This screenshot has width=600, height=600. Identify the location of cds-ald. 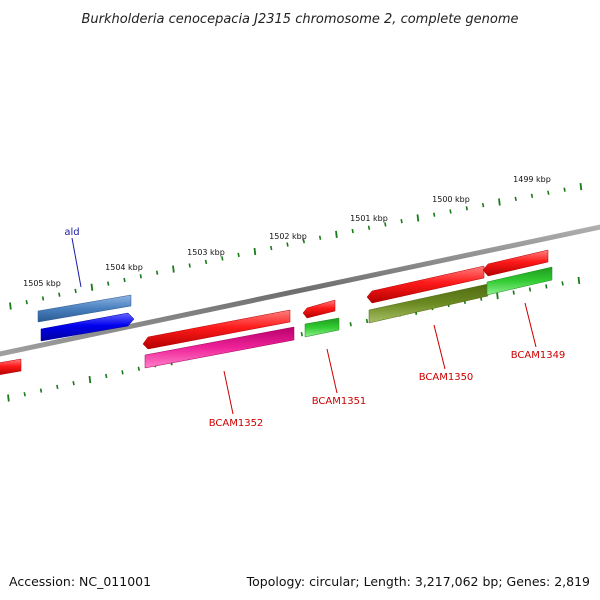
(87, 327).